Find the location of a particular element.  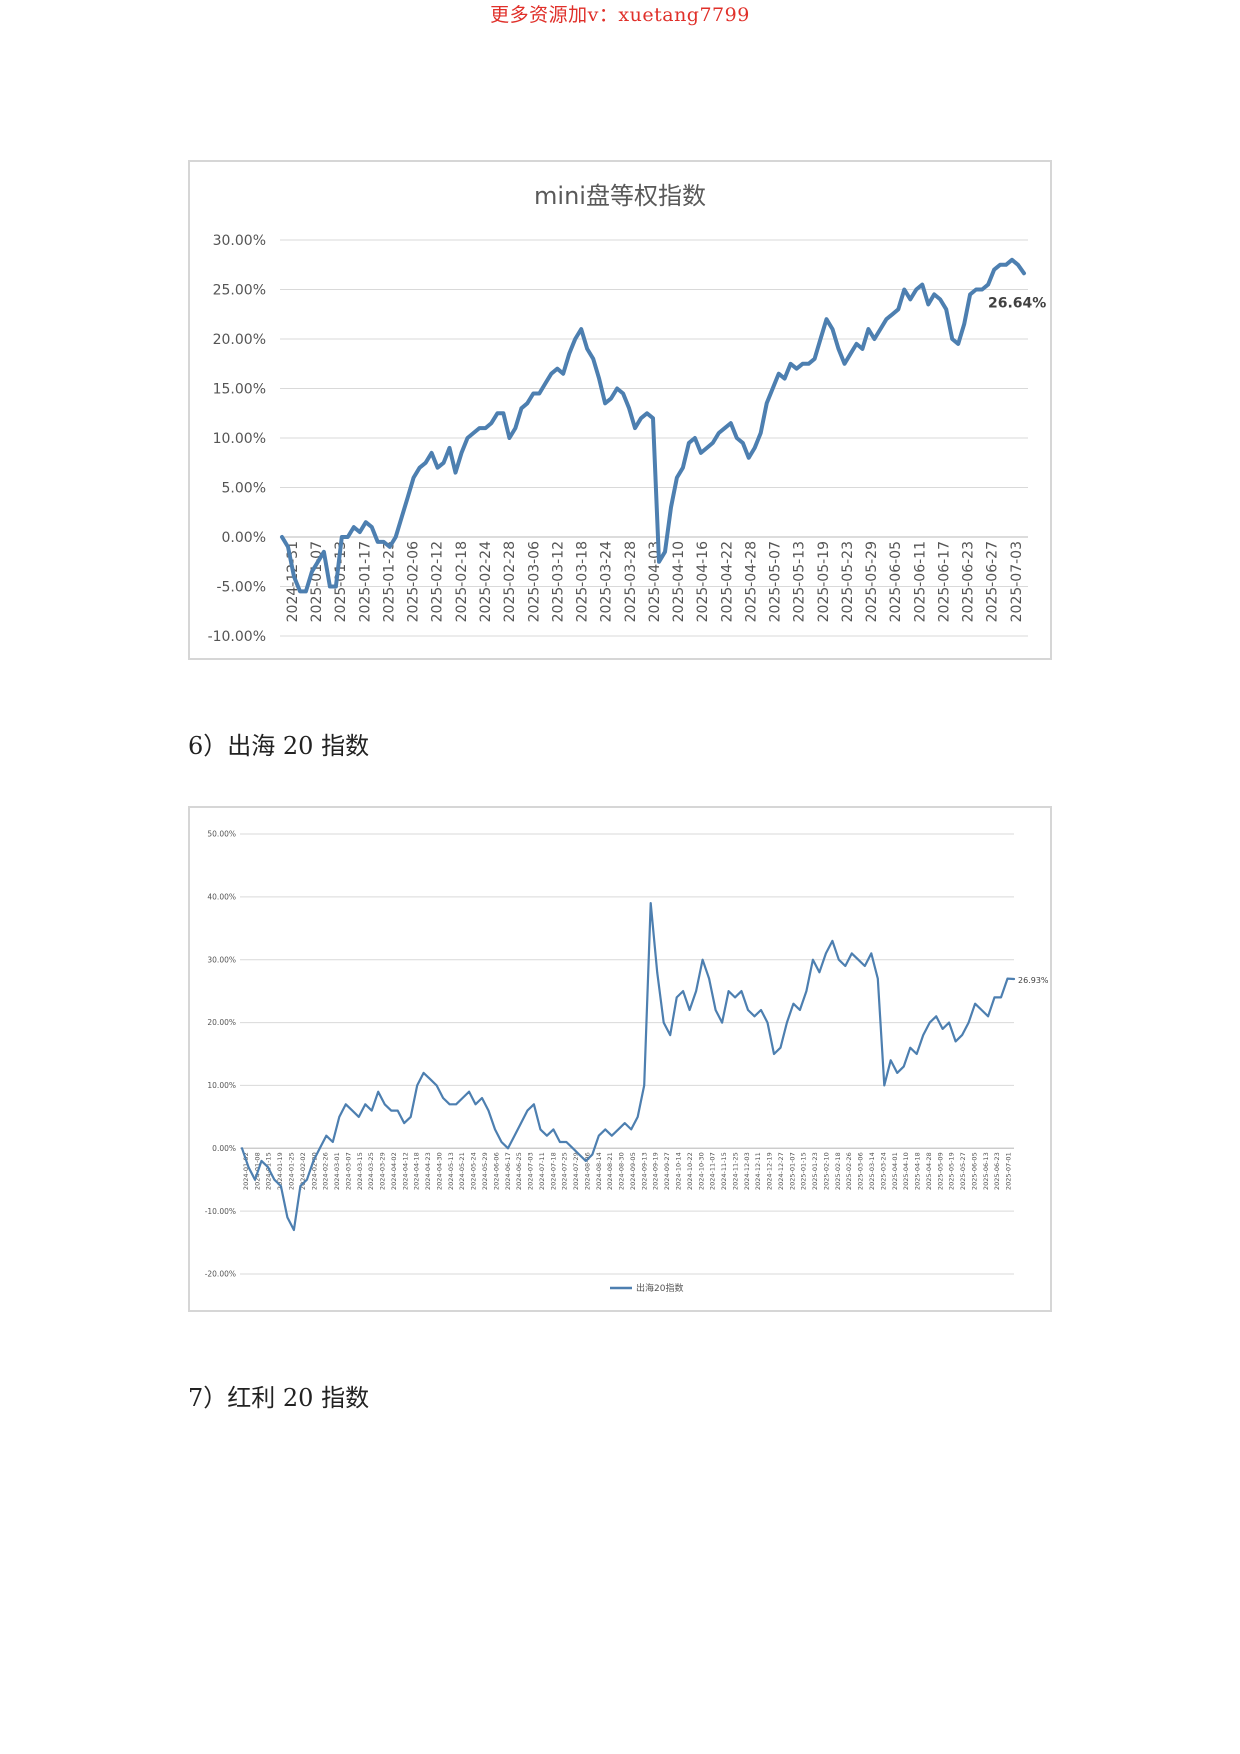

x-tick-label: 2024-10-22 is located at coordinates (690, 1171).